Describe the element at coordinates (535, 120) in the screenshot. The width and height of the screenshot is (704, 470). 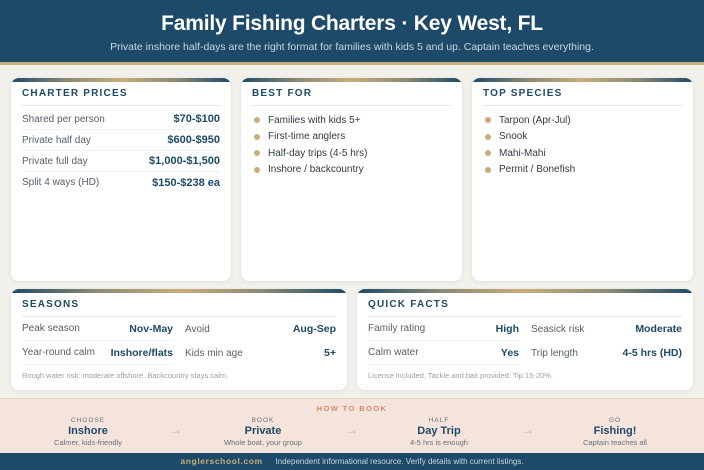
I see `list-item-text: Tarpon (Apr-Jul)` at that location.